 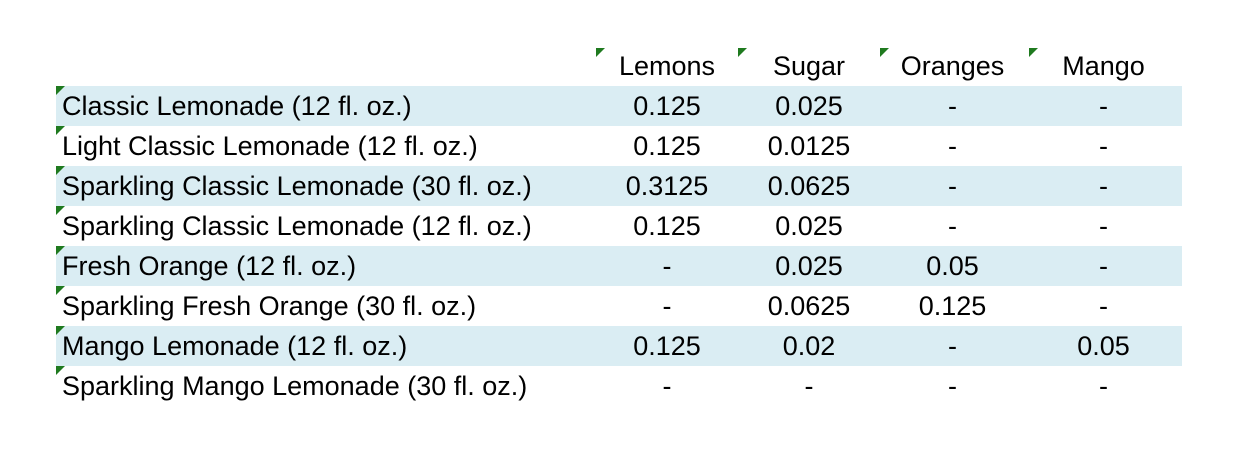 I want to click on product-name: Sparkling Fresh Orange (30 fl. oz.), so click(x=269, y=306).